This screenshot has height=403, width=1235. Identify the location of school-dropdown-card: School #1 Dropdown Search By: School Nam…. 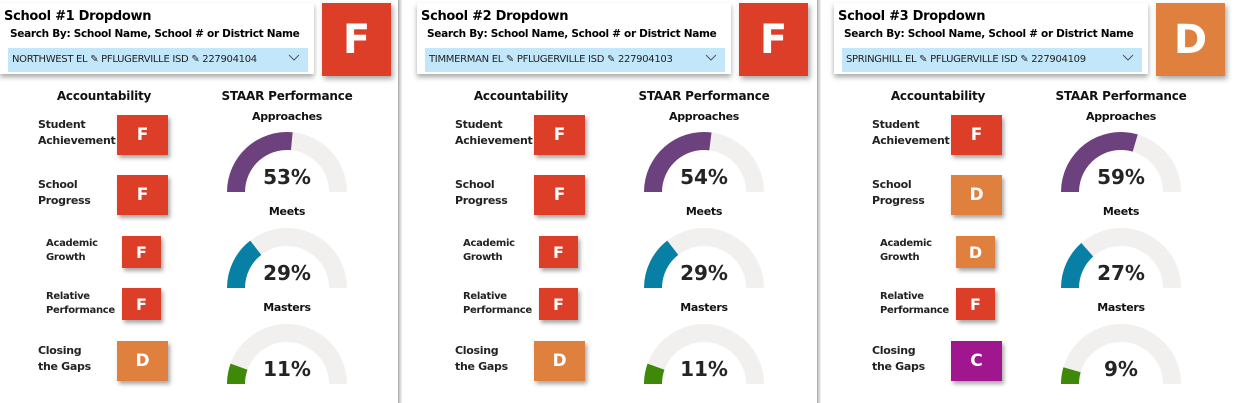
(157, 38).